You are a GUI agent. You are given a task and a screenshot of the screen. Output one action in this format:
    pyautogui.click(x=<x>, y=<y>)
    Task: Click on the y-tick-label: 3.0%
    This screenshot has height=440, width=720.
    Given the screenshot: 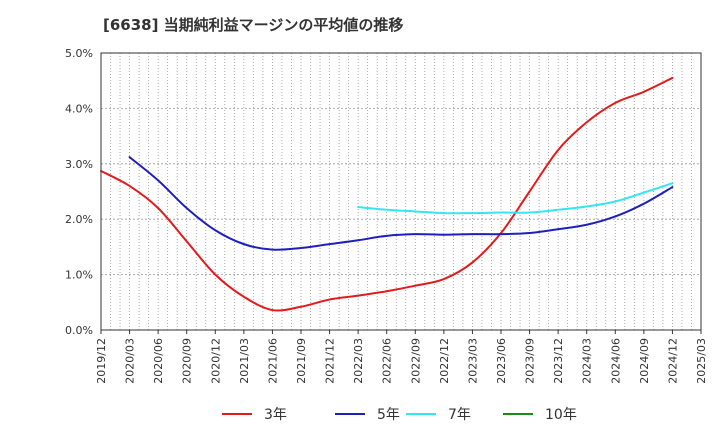 What is the action you would take?
    pyautogui.click(x=79, y=164)
    